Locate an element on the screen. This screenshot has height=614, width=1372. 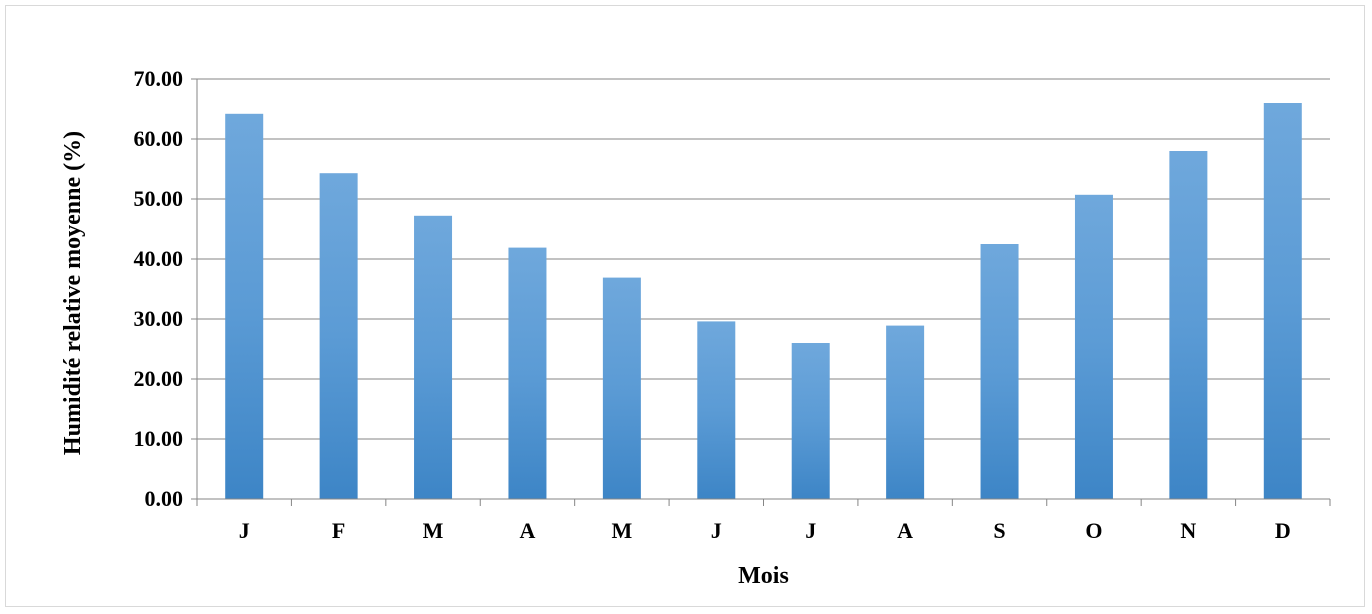
y-axis-title: Humidité relative moyenne (%) is located at coordinates (73, 293).